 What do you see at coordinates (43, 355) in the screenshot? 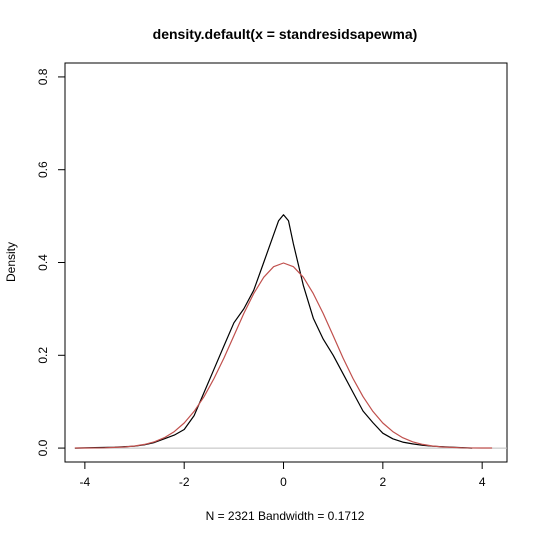
I see `y-tick-label: 0.2` at bounding box center [43, 355].